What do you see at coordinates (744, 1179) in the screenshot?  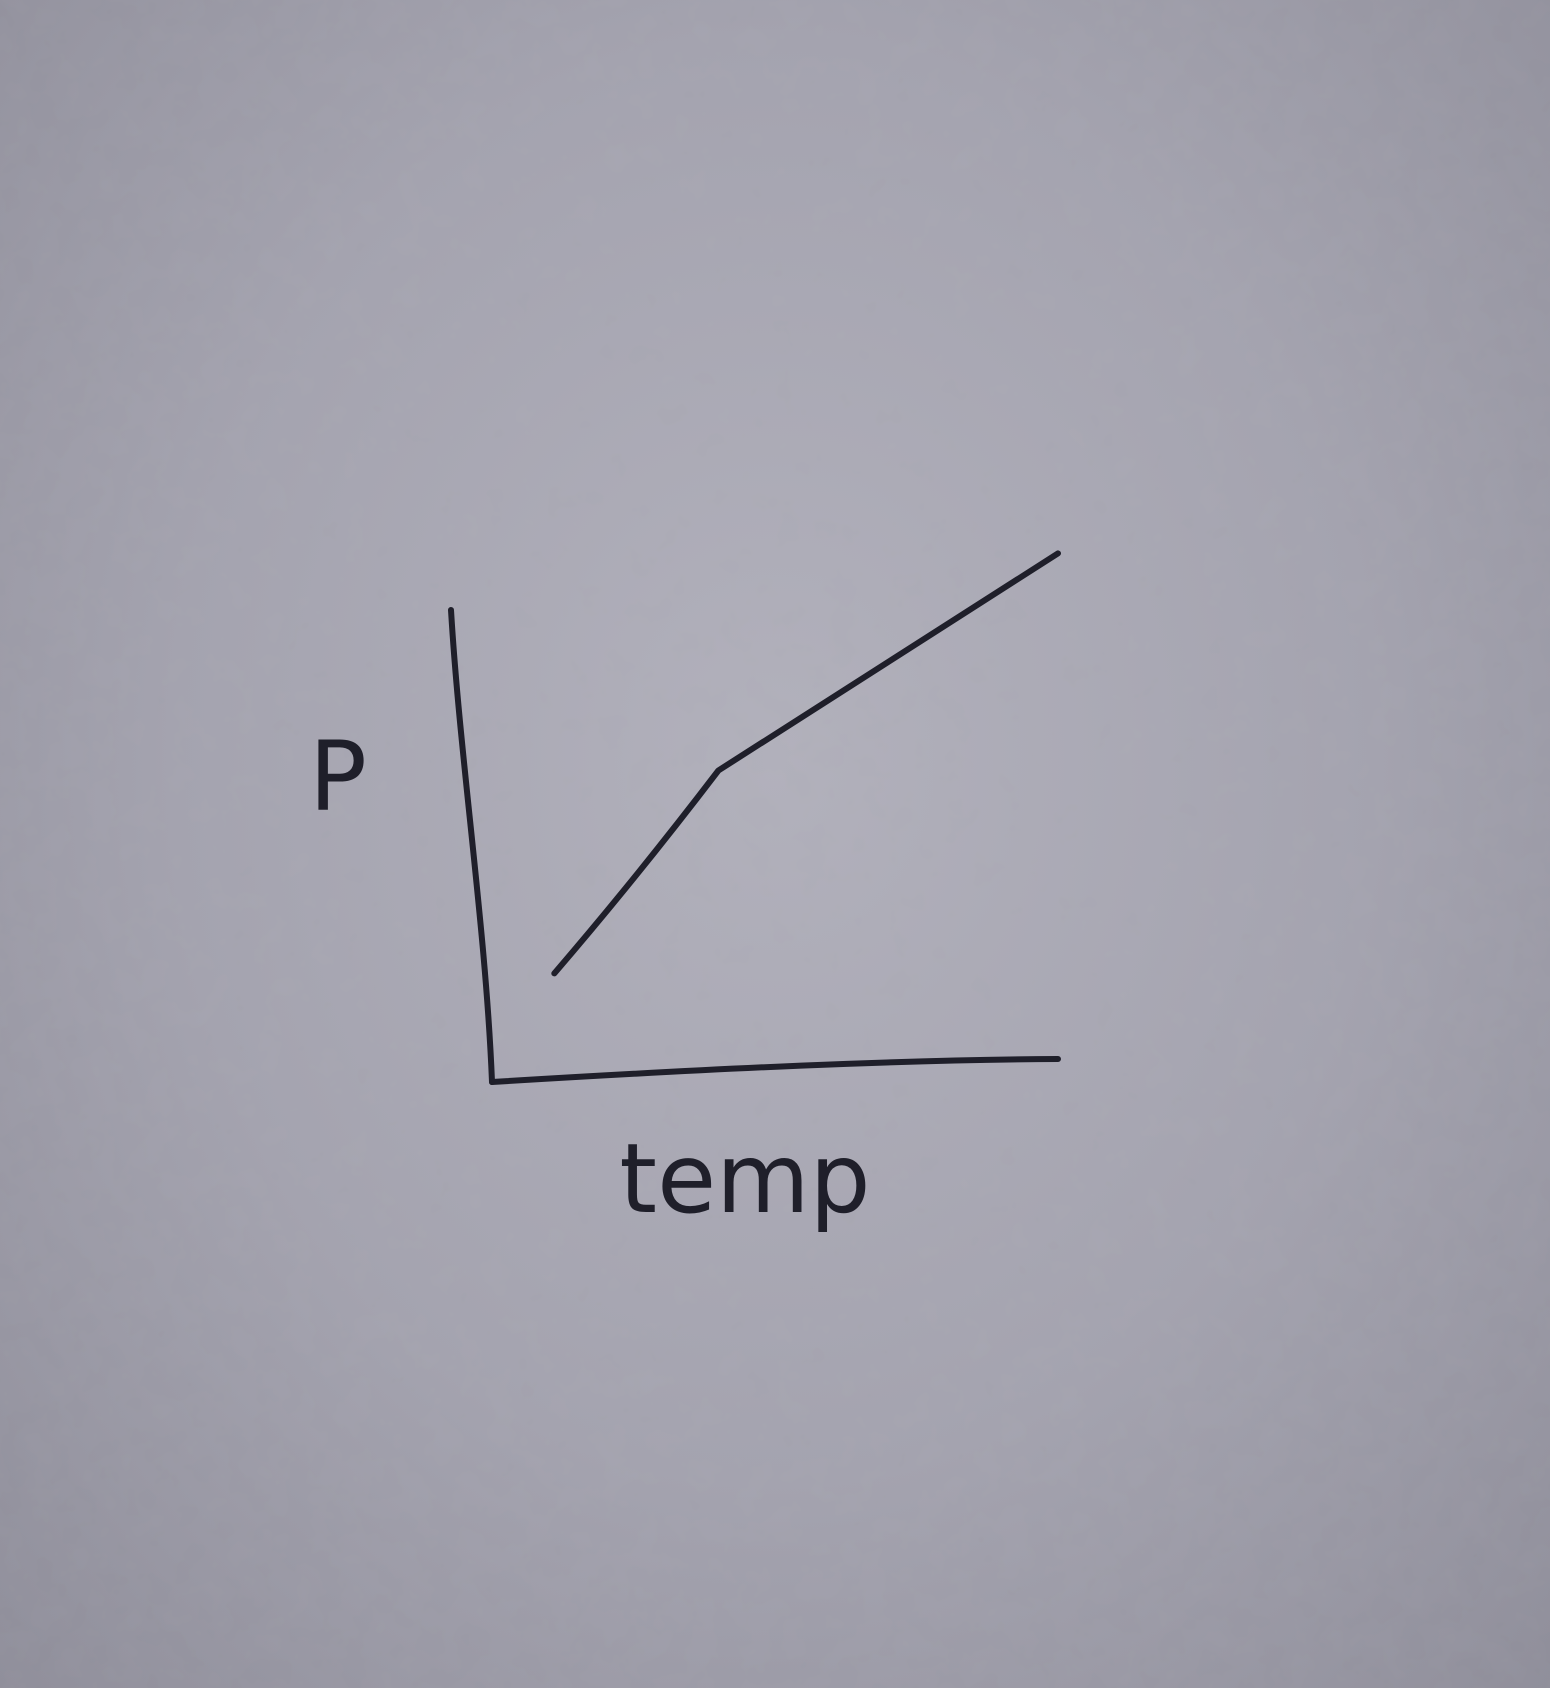 I see `x-axis-label: temp` at bounding box center [744, 1179].